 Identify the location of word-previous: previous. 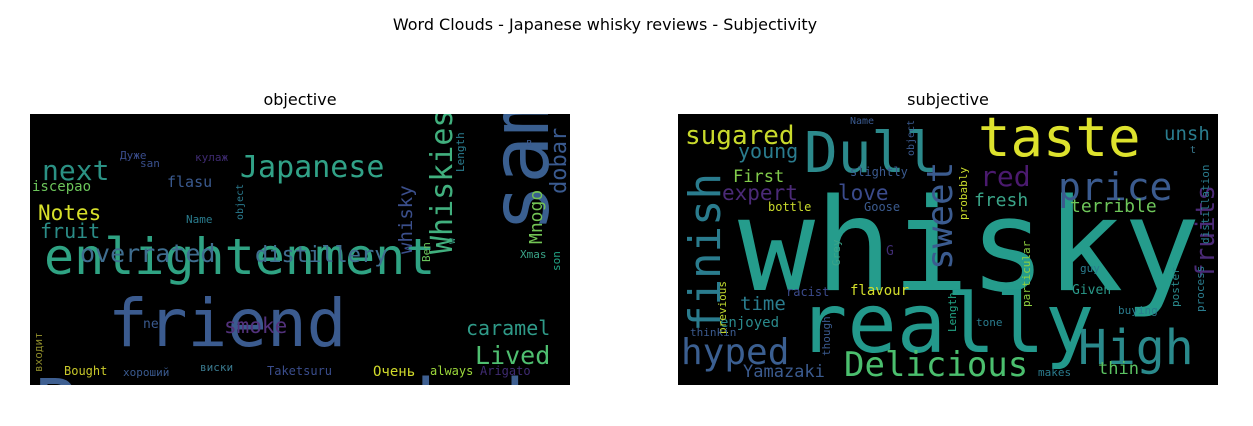
(722, 307).